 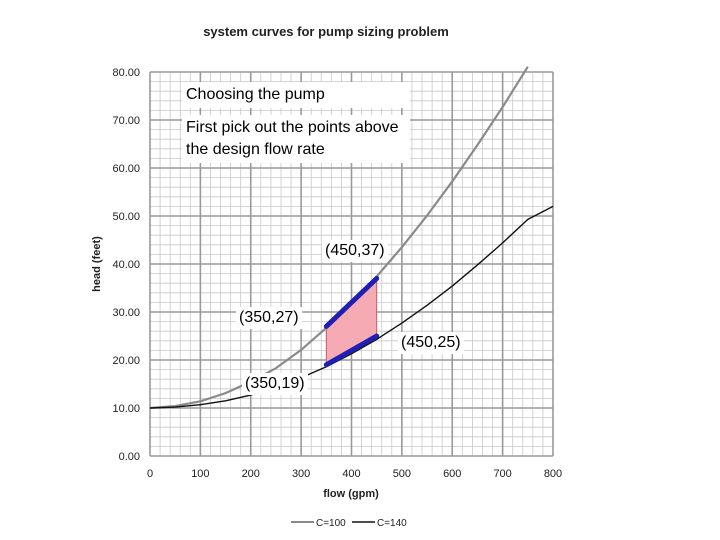 I want to click on x-tick-label: 400, so click(x=351, y=474).